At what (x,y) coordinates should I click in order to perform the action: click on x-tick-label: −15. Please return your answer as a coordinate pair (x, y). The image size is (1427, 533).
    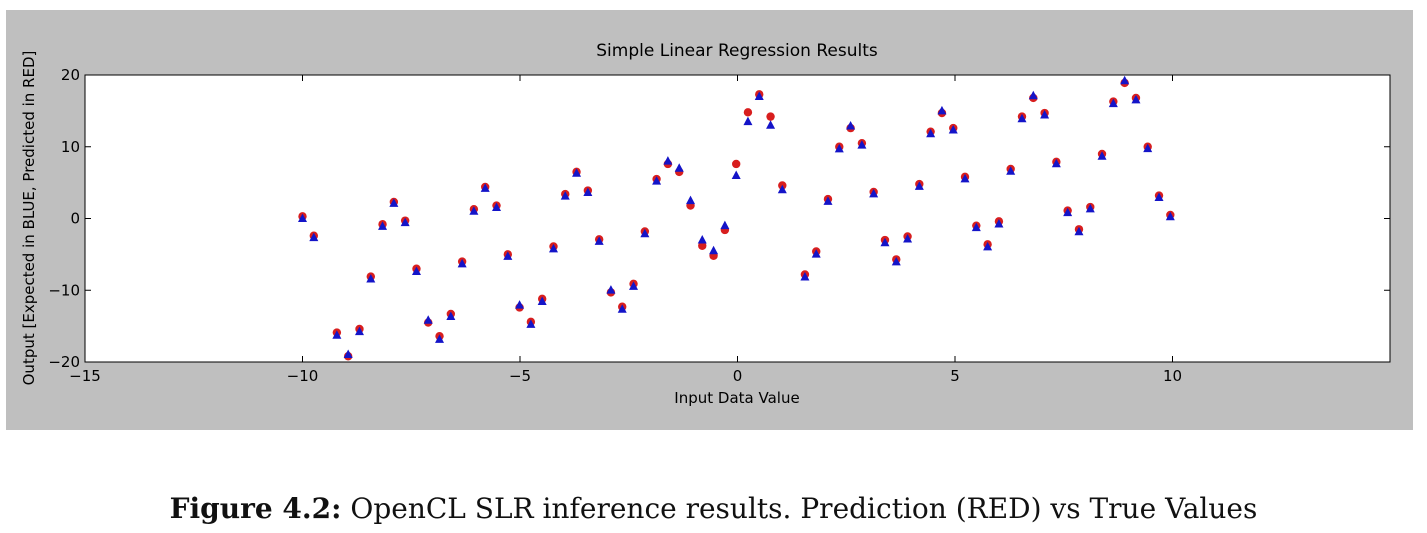
    Looking at the image, I should click on (85, 376).